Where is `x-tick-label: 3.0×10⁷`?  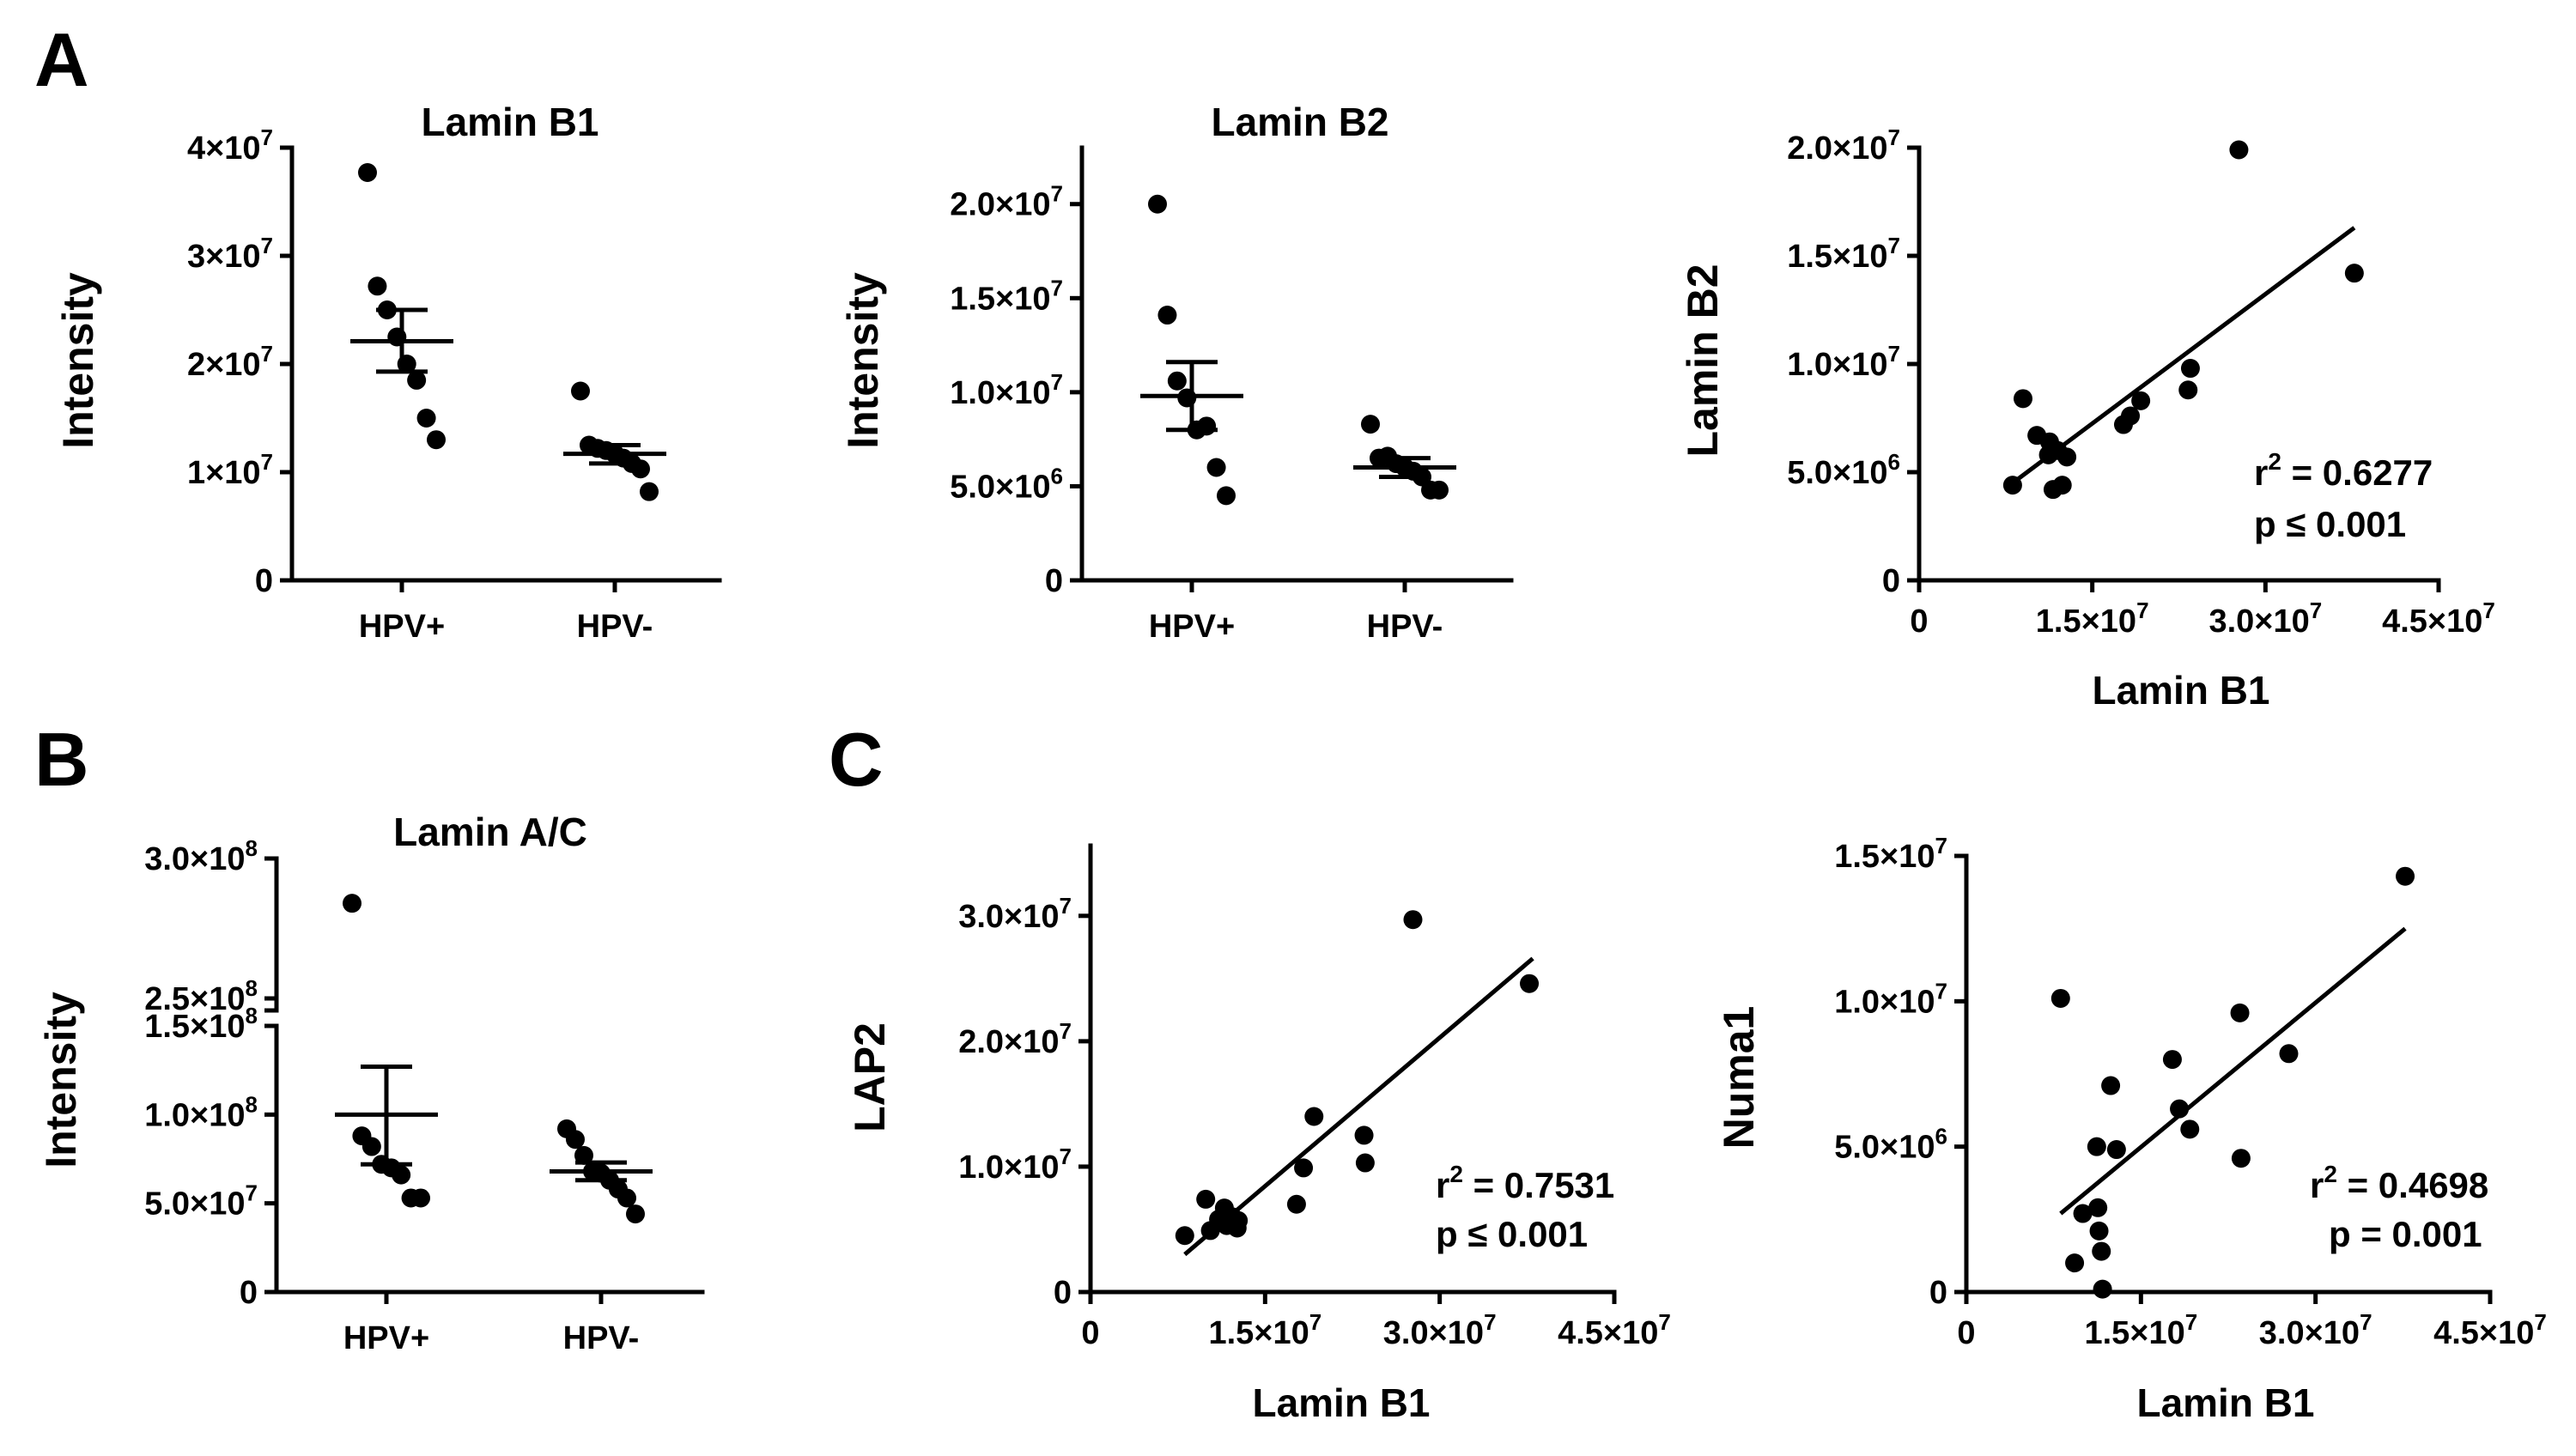
x-tick-label: 3.0×10⁷ is located at coordinates (1440, 1330).